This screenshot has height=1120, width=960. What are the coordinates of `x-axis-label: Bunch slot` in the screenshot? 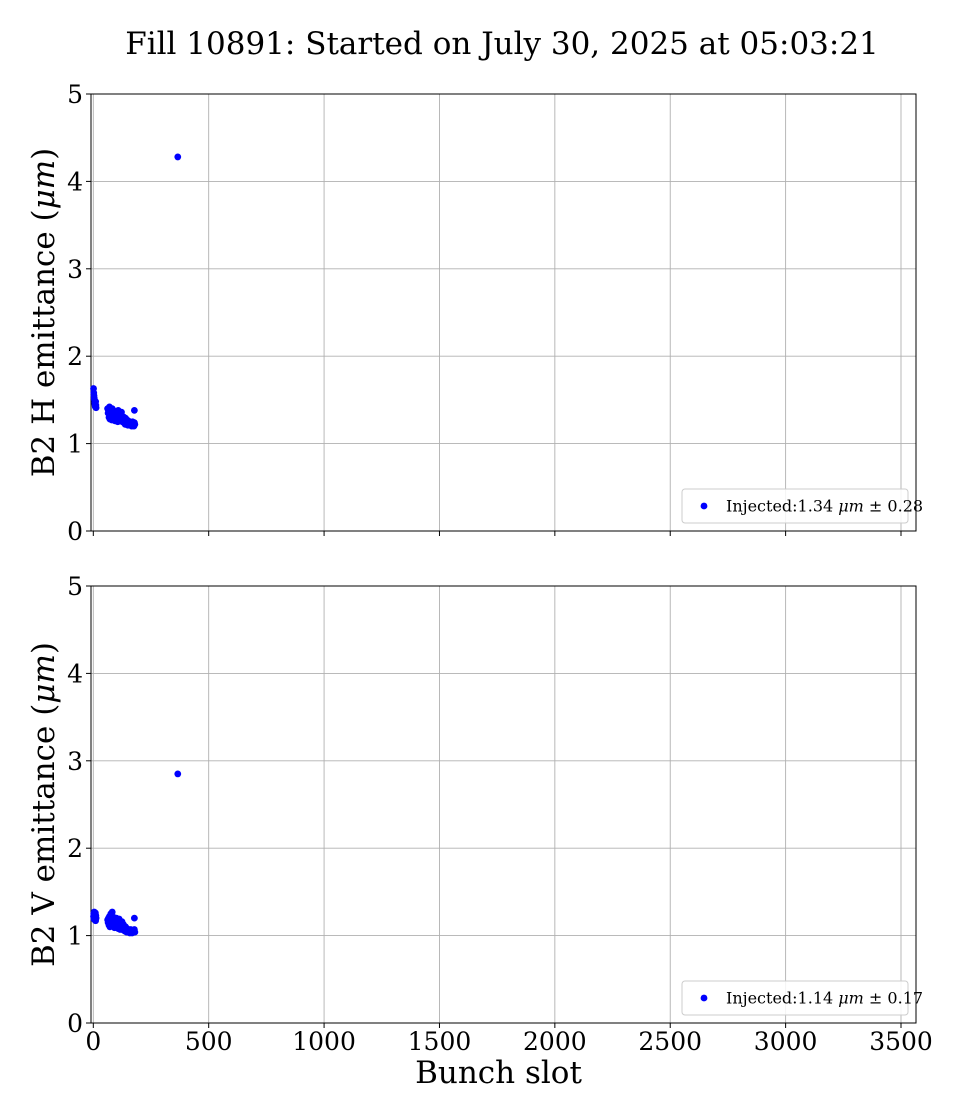 It's located at (498, 1073).